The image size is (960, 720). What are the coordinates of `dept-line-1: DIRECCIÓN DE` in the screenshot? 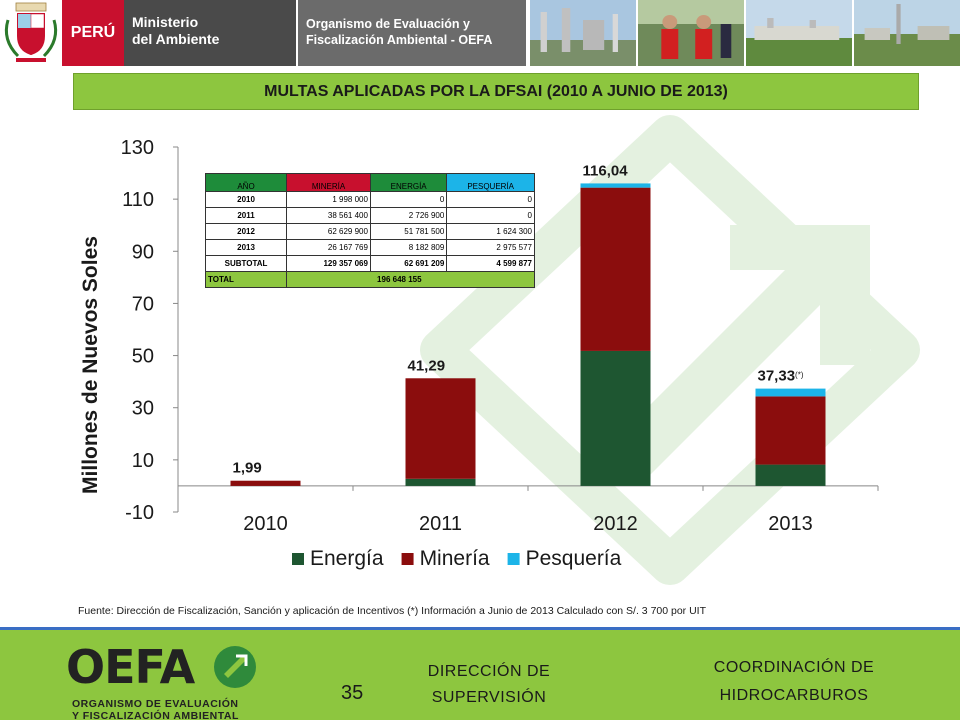 It's located at (489, 671).